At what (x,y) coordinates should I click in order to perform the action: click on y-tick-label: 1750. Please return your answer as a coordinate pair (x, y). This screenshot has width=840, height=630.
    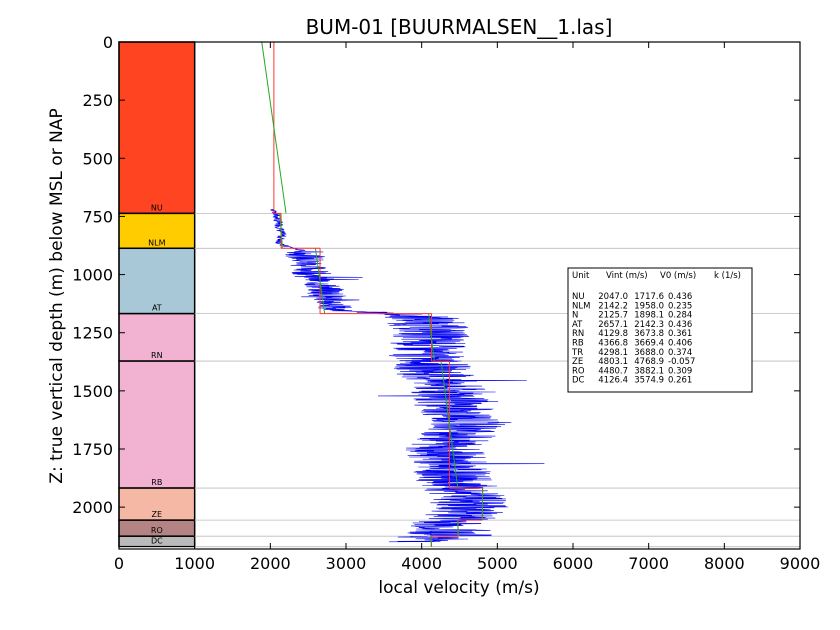
    Looking at the image, I should click on (92, 449).